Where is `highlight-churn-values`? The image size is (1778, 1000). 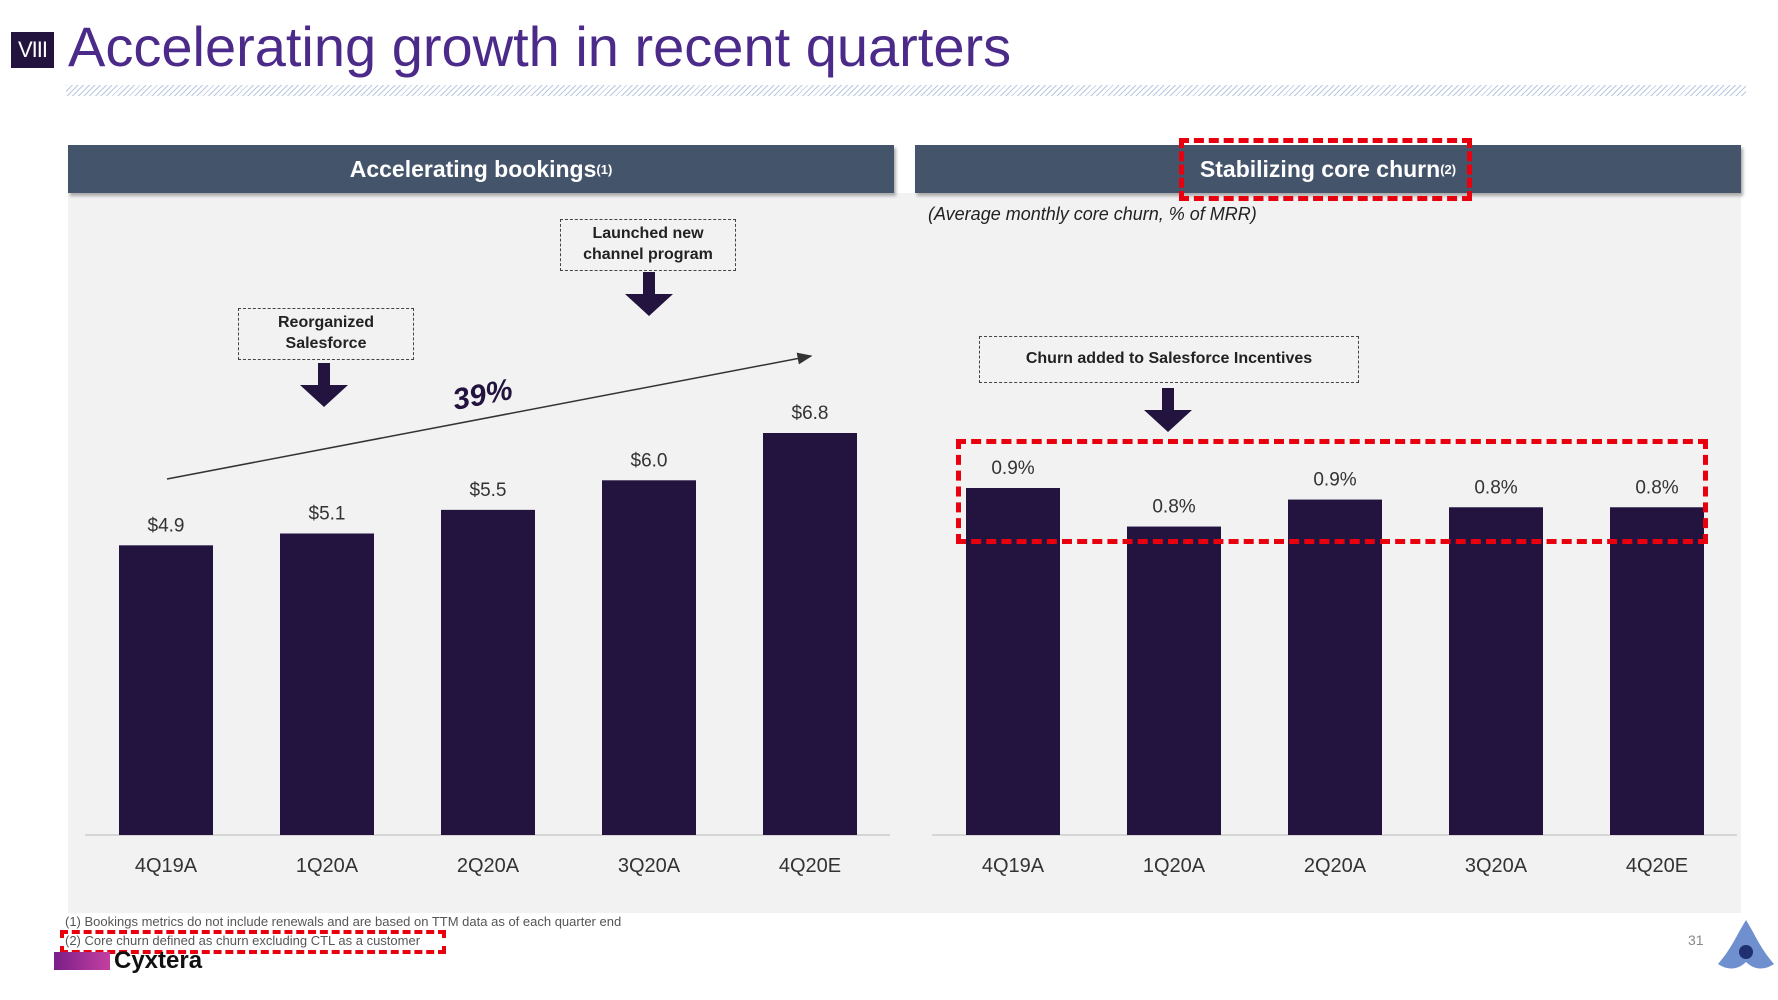 highlight-churn-values is located at coordinates (1332, 491).